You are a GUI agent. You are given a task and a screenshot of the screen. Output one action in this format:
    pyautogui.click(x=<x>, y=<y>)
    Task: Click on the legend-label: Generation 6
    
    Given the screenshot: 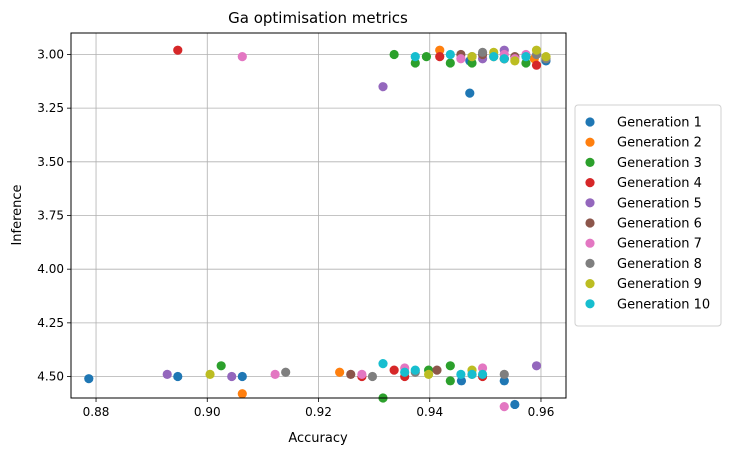 What is the action you would take?
    pyautogui.click(x=659, y=224)
    